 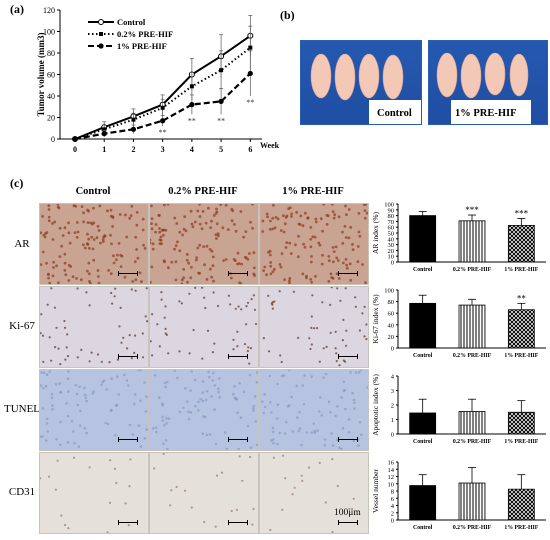 What do you see at coordinates (133, 119) in the screenshot?
I see `data-point` at bounding box center [133, 119].